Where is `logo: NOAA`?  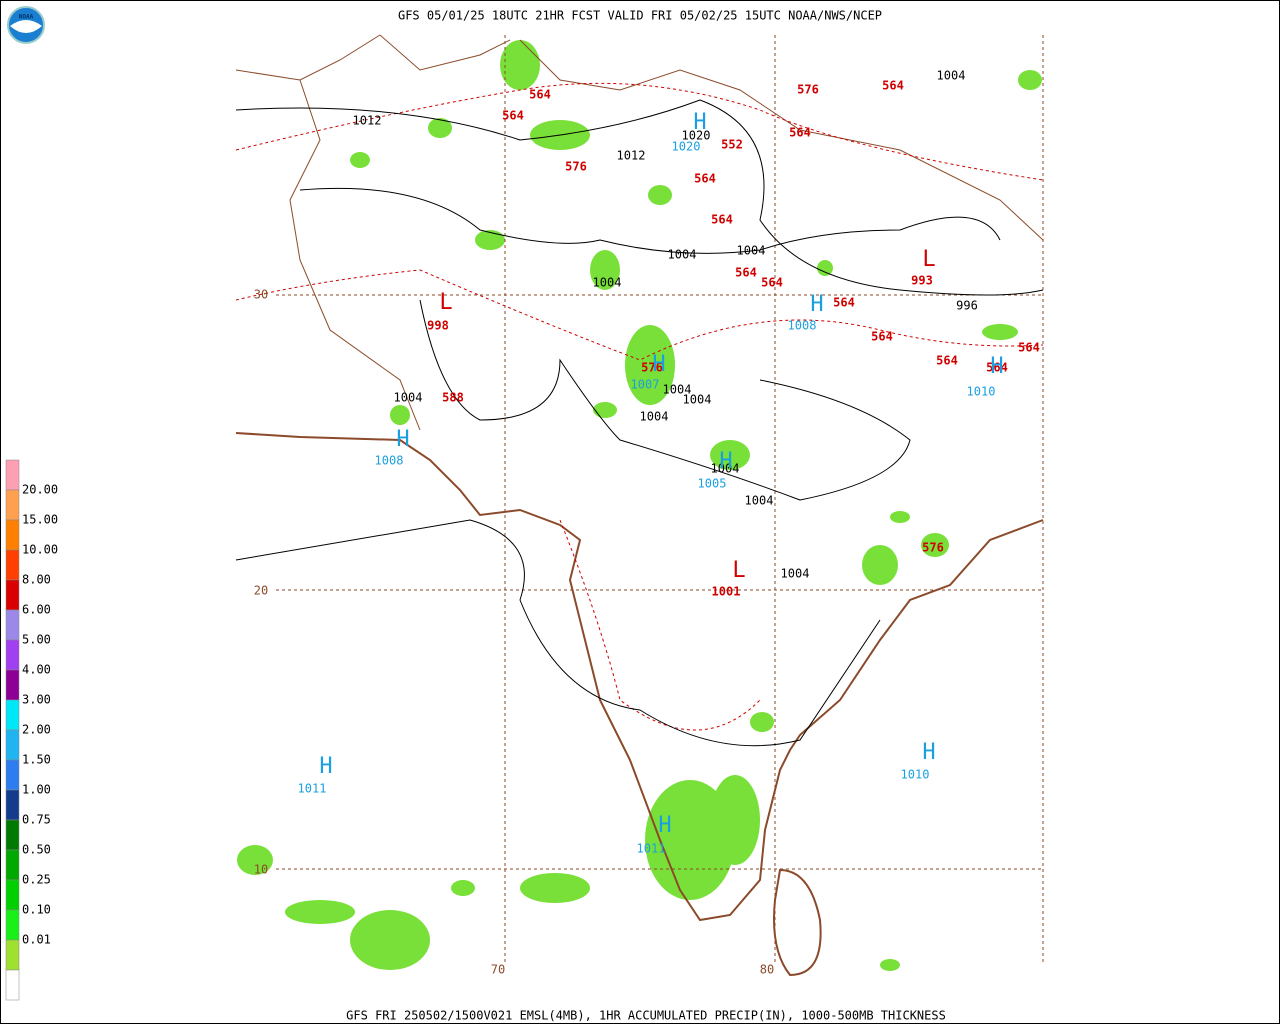
logo: NOAA is located at coordinates (26, 25).